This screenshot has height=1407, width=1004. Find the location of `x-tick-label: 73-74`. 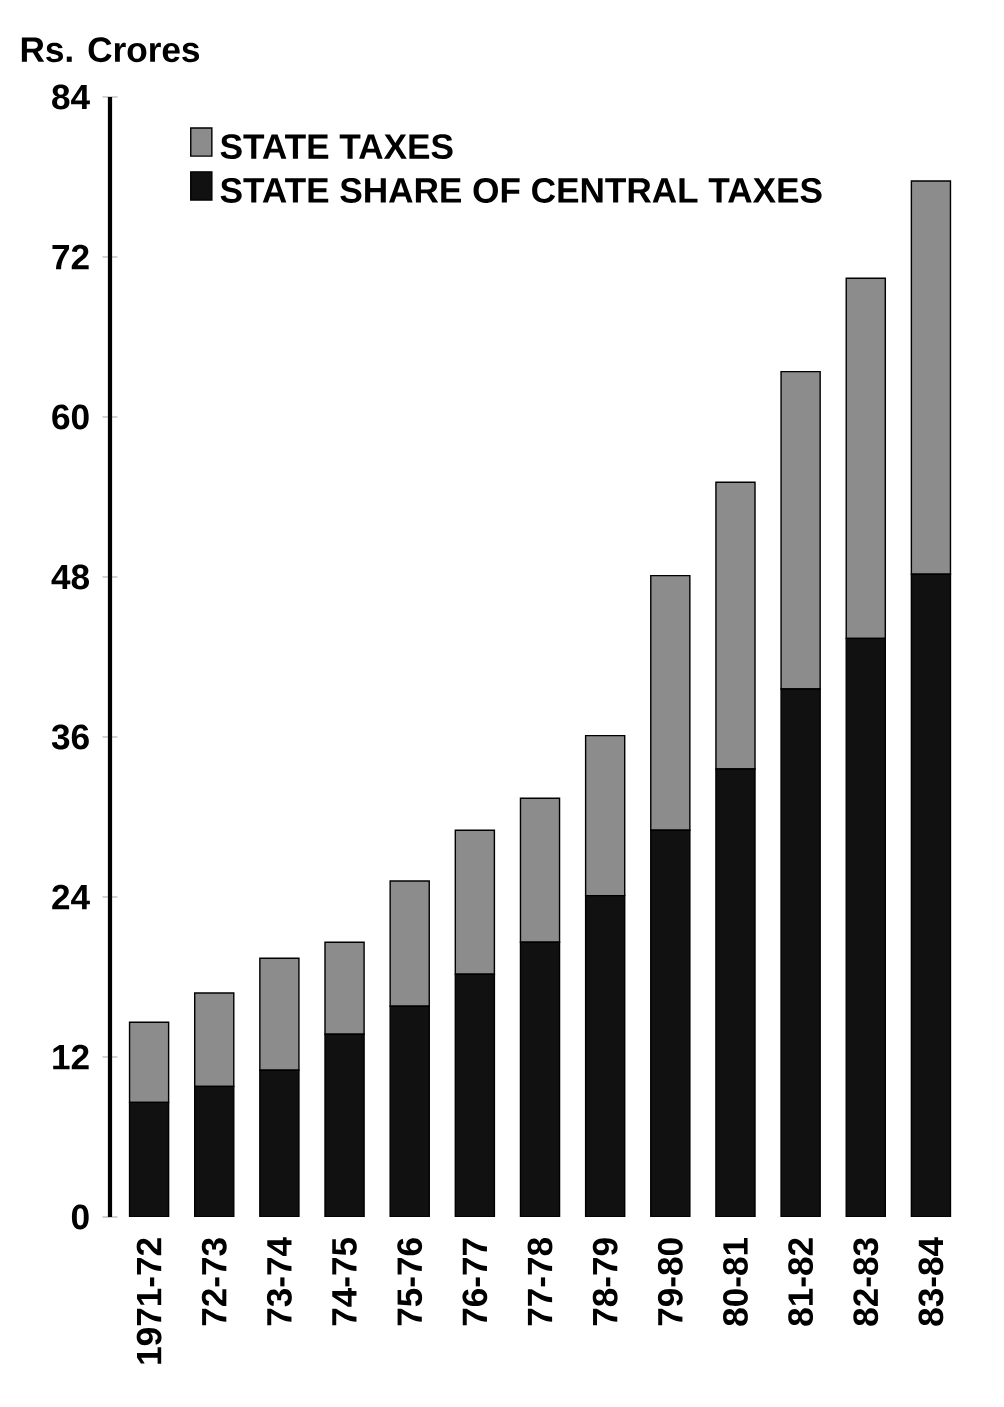

x-tick-label: 73-74 is located at coordinates (279, 1281).